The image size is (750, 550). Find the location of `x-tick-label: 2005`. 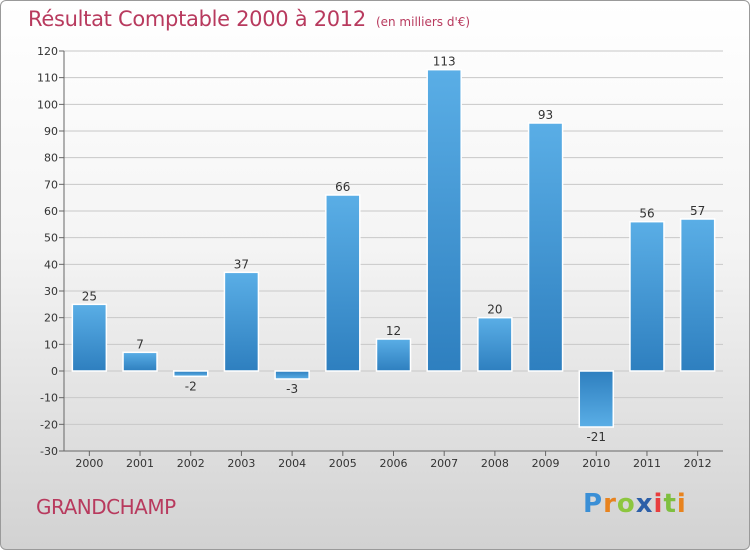

x-tick-label: 2005 is located at coordinates (343, 463).